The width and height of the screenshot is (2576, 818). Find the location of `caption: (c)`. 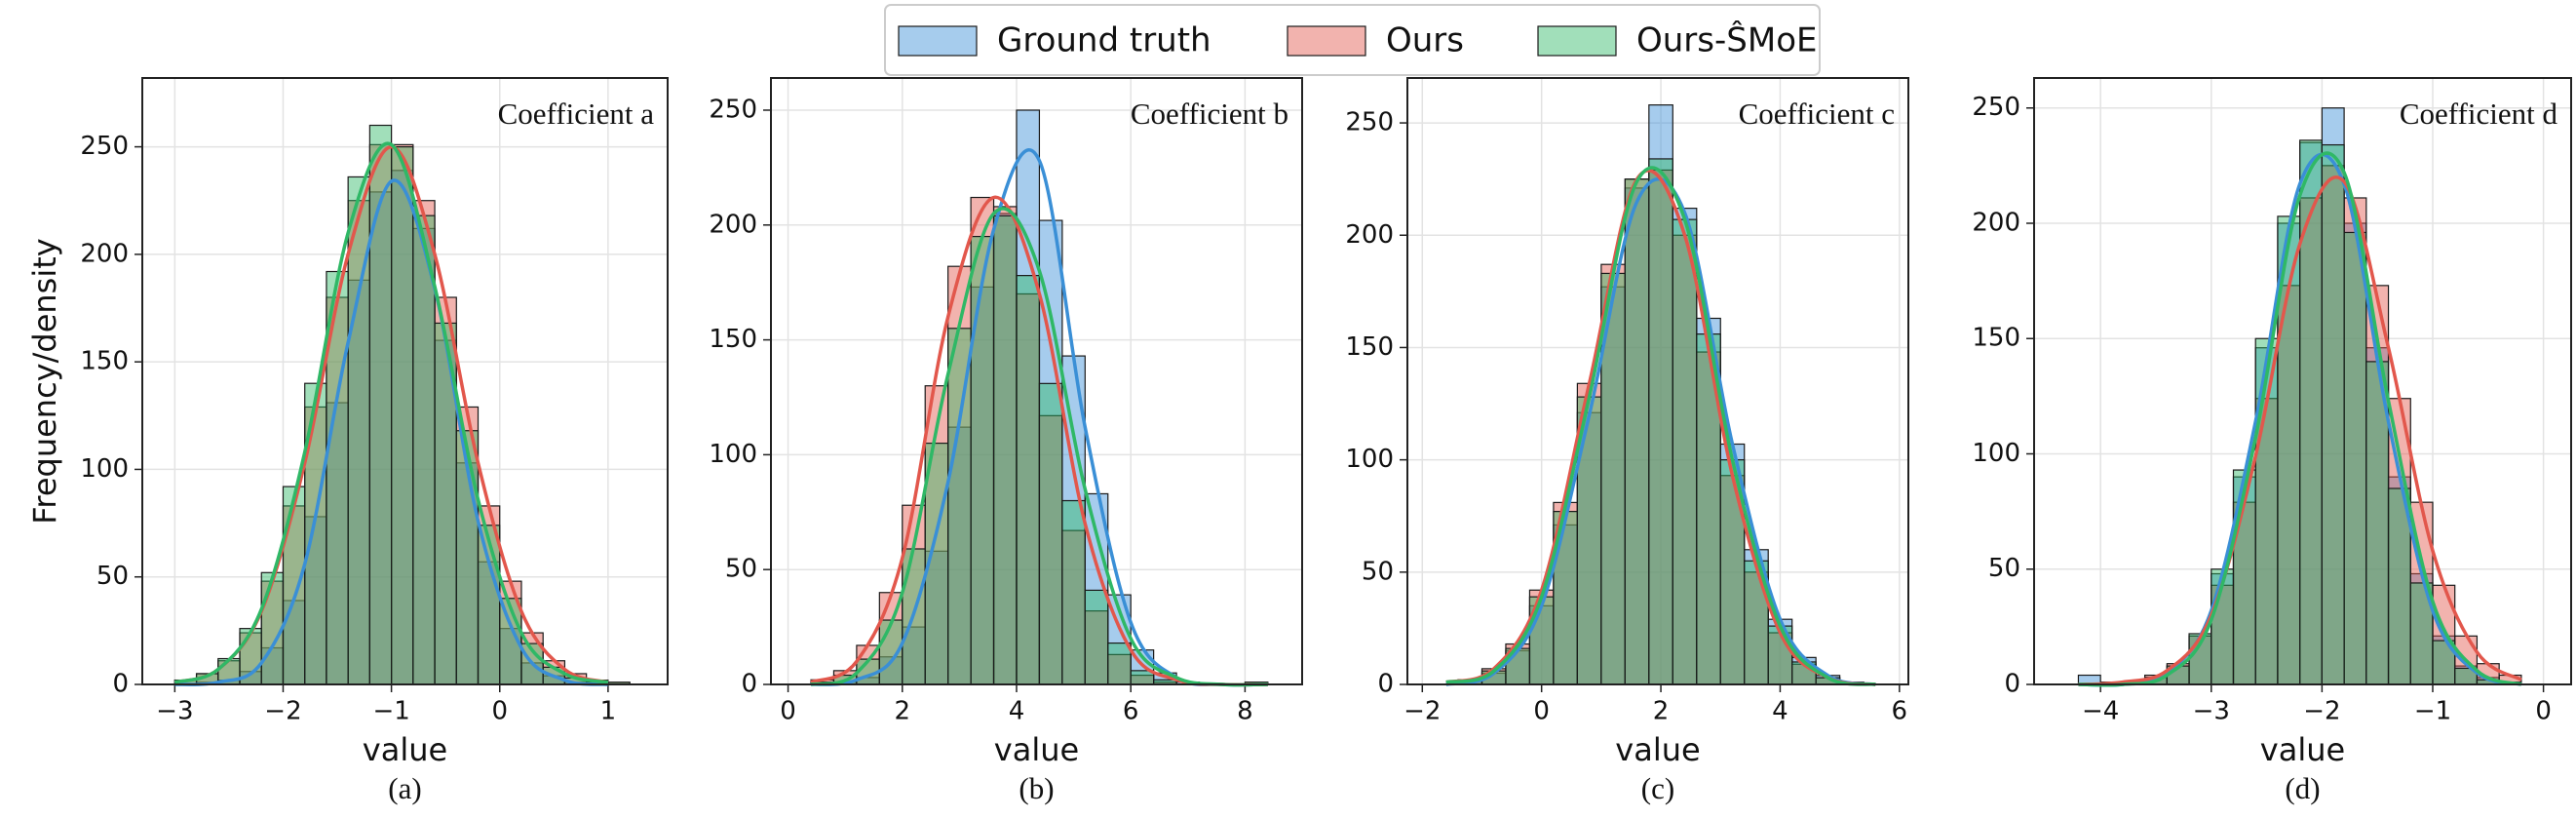

caption: (c) is located at coordinates (1657, 788).